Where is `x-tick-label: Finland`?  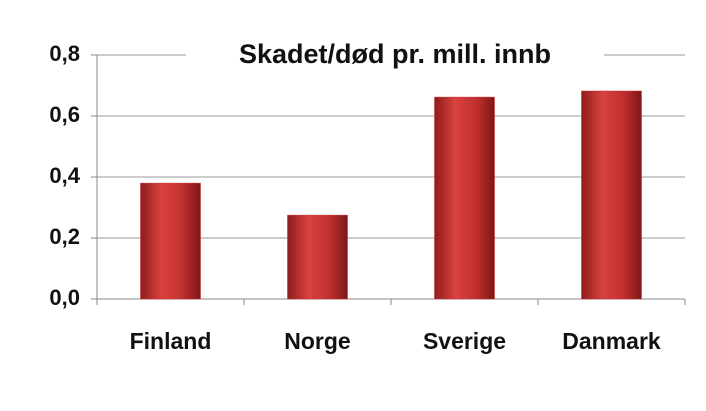 x-tick-label: Finland is located at coordinates (171, 341).